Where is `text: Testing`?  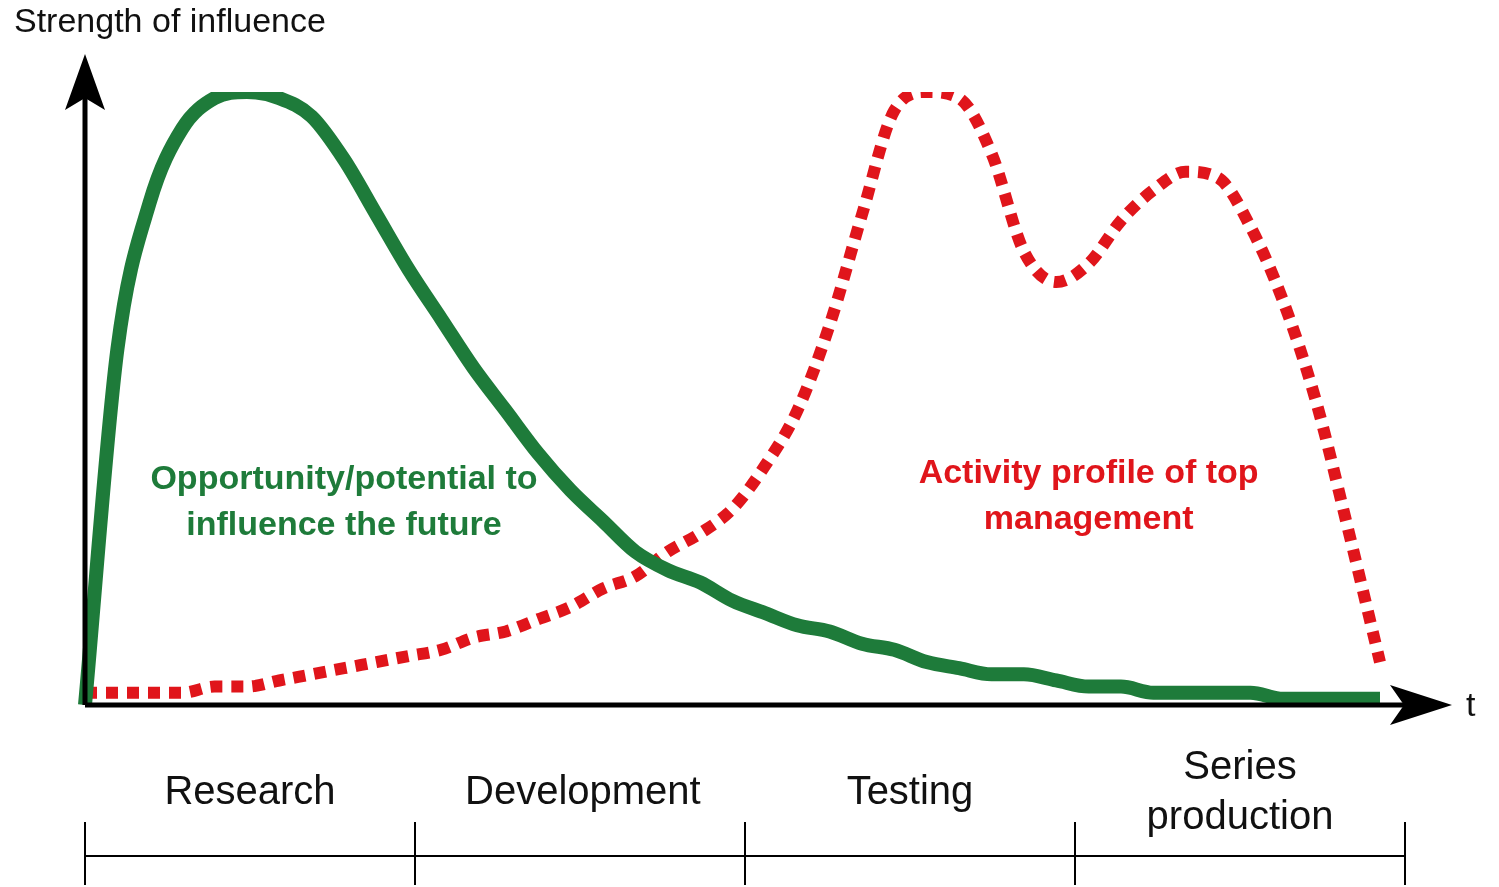
text: Testing is located at coordinates (910, 790).